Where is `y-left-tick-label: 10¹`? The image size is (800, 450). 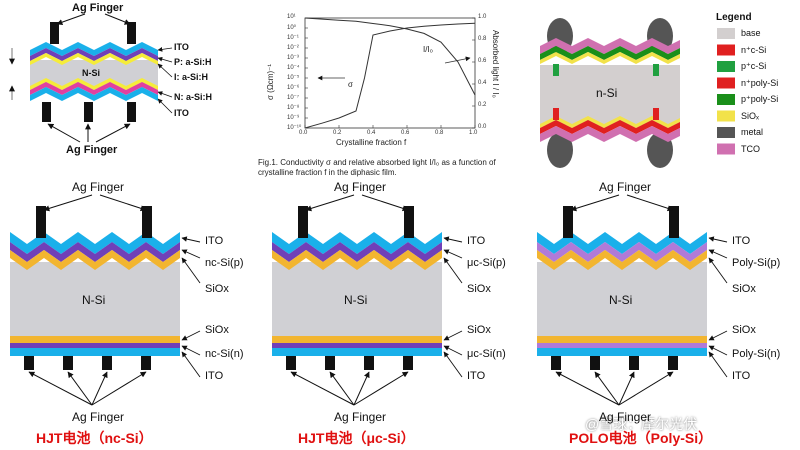 y-left-tick-label: 10¹ is located at coordinates (291, 17).